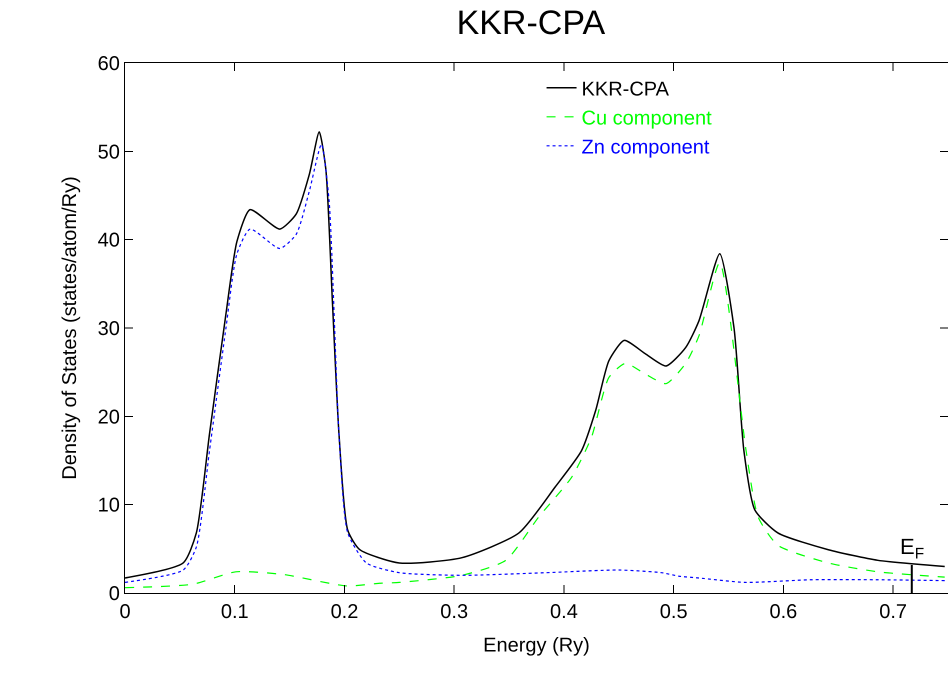 Image resolution: width=948 pixels, height=680 pixels. What do you see at coordinates (70, 328) in the screenshot?
I see `y-axis-title: Density of States (states/atom/Ry)` at bounding box center [70, 328].